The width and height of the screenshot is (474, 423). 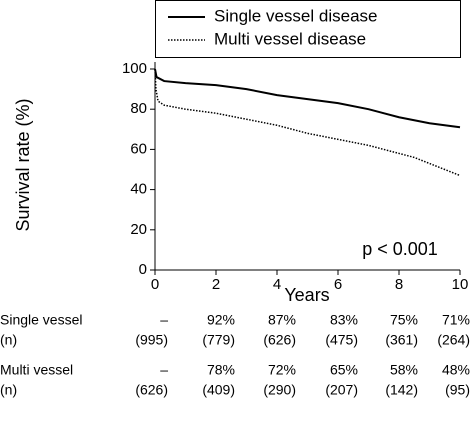 What do you see at coordinates (344, 320) in the screenshot?
I see `table-cell: 83%` at bounding box center [344, 320].